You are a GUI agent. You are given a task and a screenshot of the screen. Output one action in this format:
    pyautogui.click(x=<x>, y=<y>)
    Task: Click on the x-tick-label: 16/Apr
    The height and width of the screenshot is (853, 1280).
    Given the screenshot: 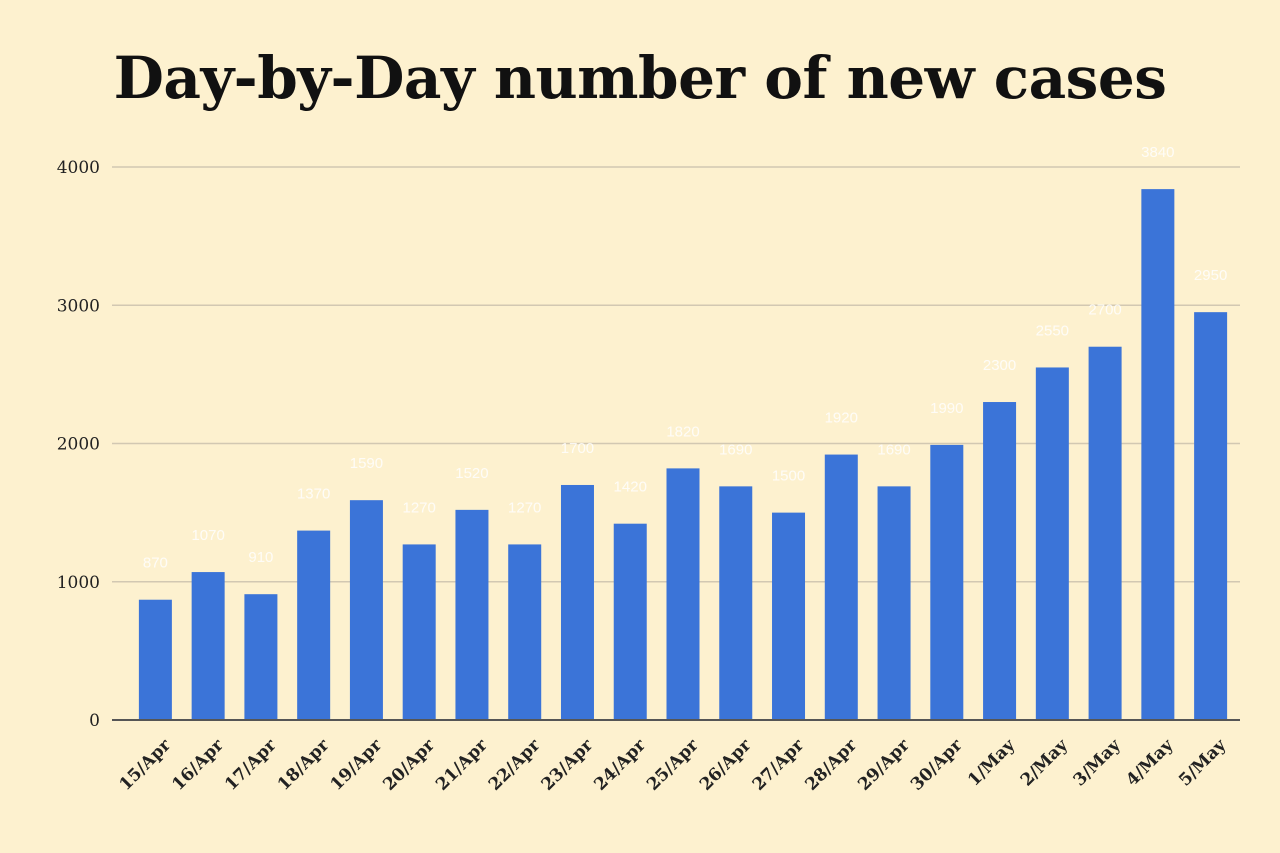 What is the action you would take?
    pyautogui.click(x=198, y=765)
    